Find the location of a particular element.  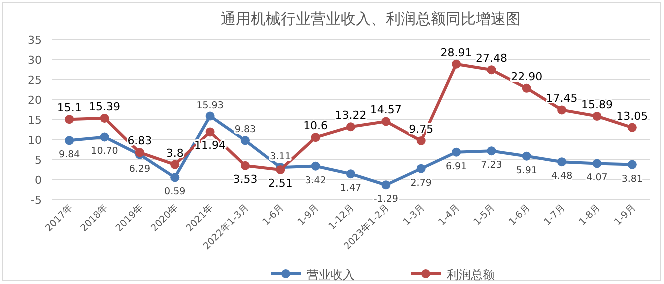

data-label: 17.45 is located at coordinates (562, 99).